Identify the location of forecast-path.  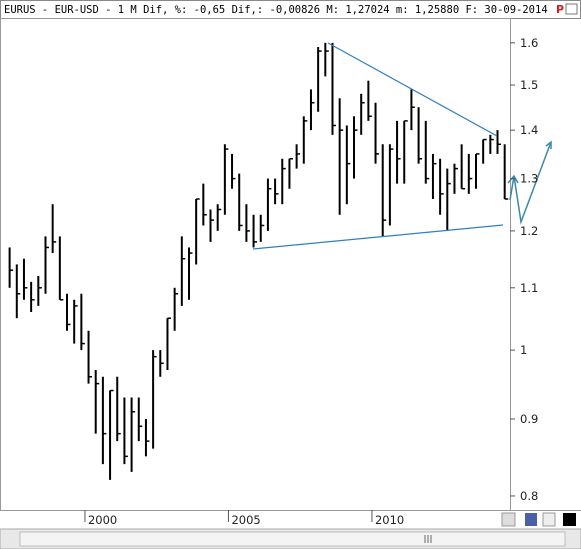
(530, 183).